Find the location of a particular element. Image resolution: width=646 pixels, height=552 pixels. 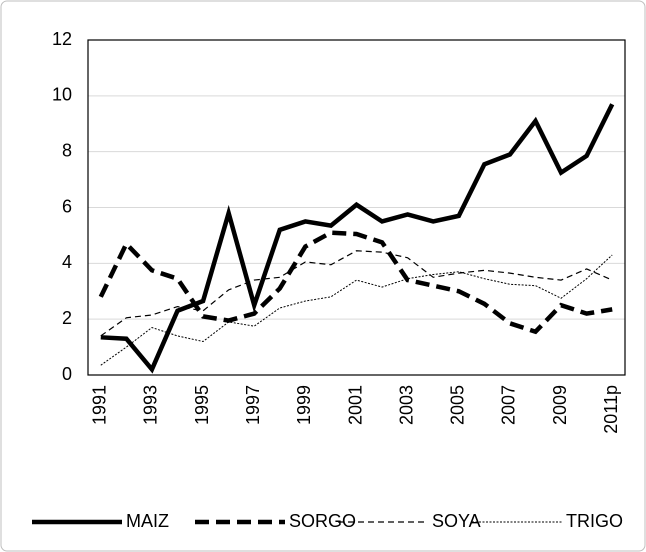

x-tick-label: 1995 is located at coordinates (202, 405).